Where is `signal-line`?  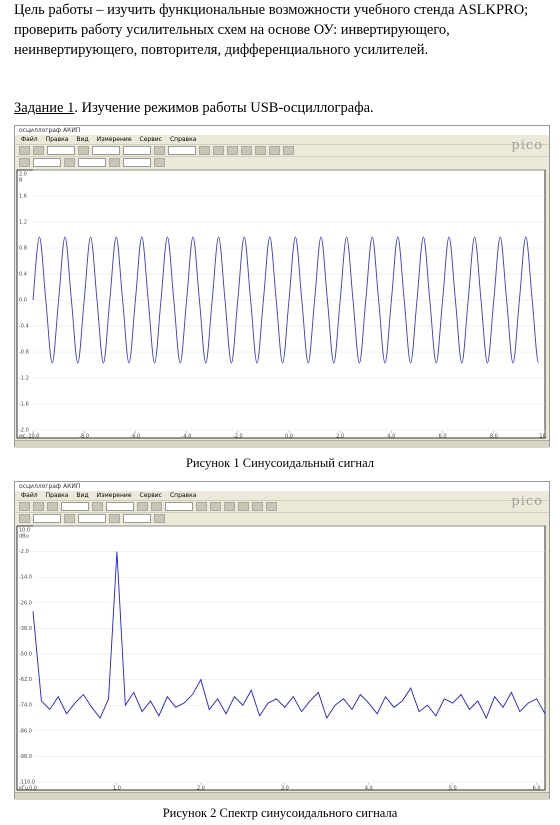 signal-line is located at coordinates (286, 300).